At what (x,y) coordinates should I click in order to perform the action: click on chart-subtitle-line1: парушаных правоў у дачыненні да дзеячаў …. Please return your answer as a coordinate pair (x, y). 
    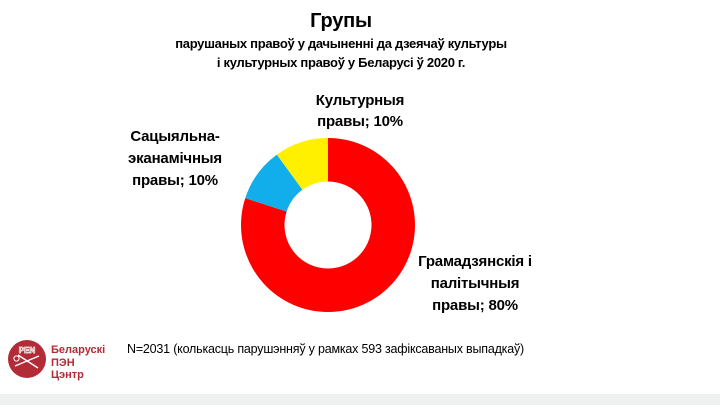
    Looking at the image, I should click on (341, 43).